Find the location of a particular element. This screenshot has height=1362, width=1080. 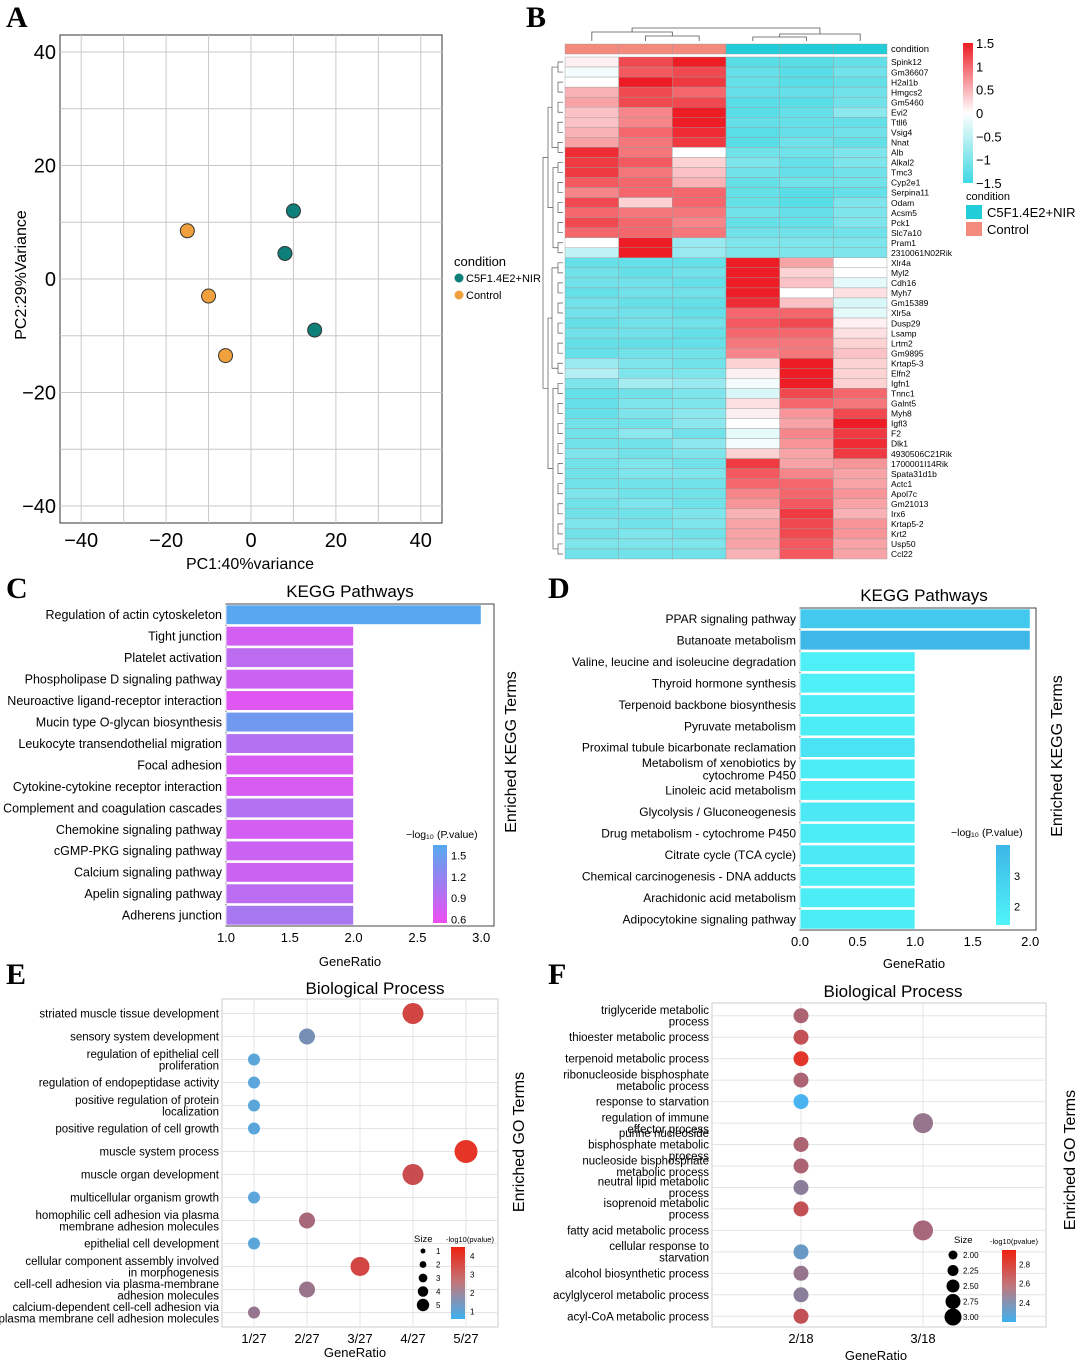

pca-legend-teal-swatch is located at coordinates (459, 278).